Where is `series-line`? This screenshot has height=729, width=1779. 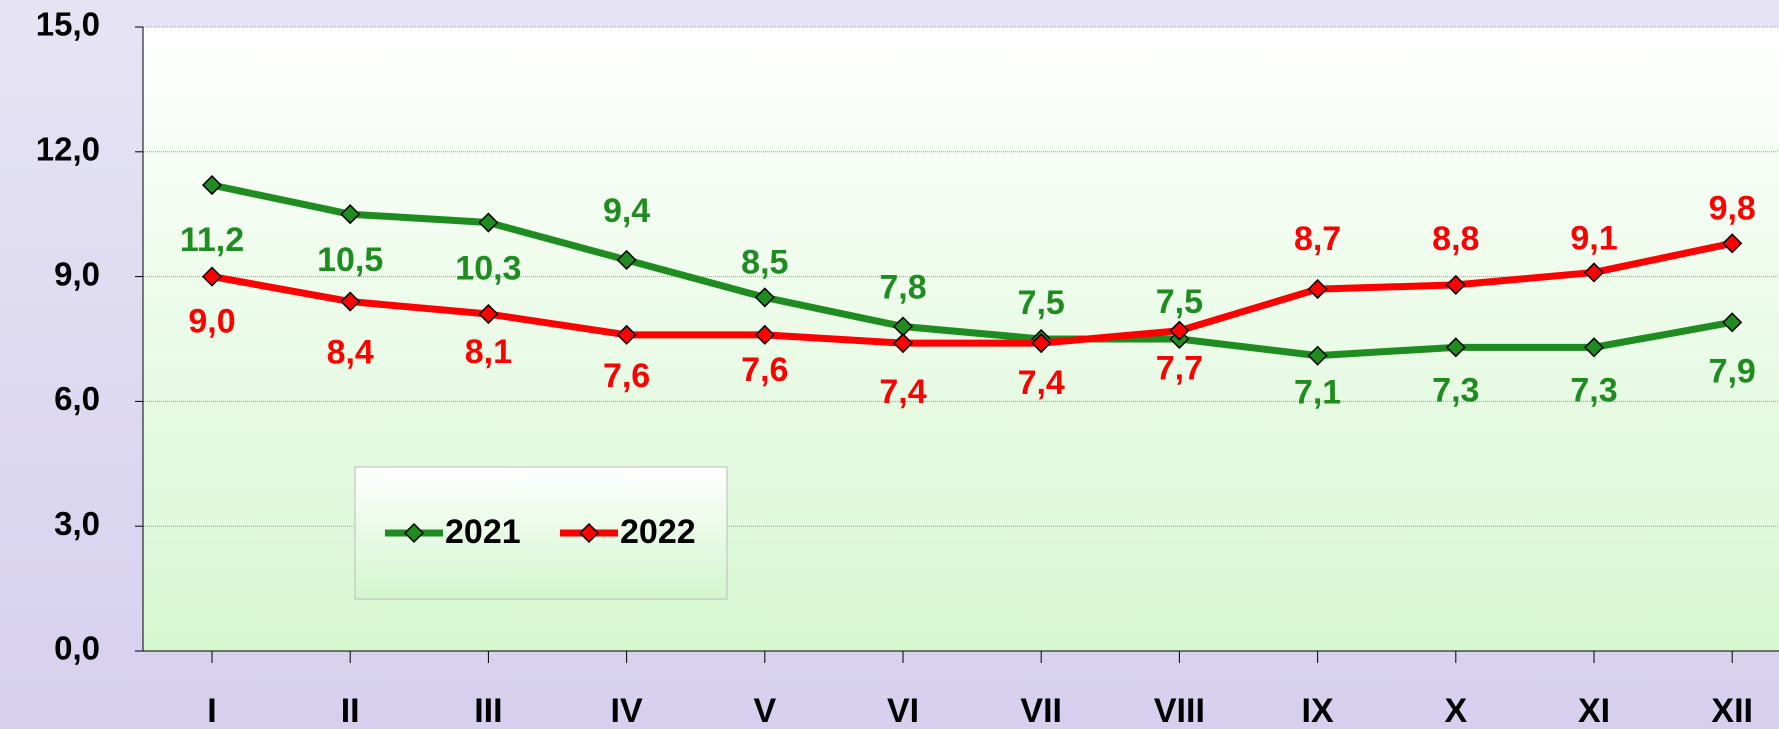
series-line is located at coordinates (972, 293).